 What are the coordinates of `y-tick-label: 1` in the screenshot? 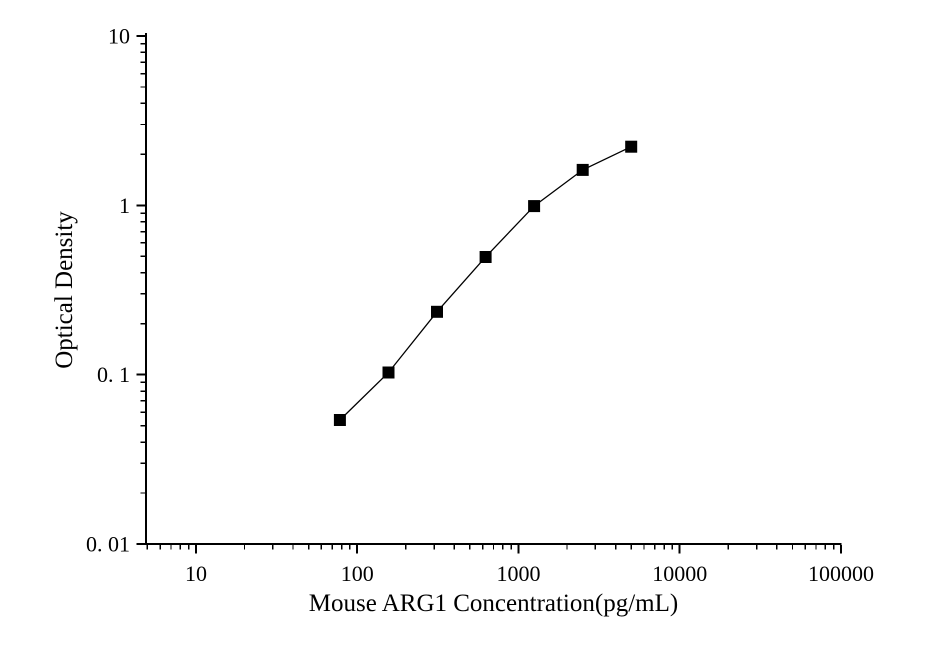 It's located at (124, 205).